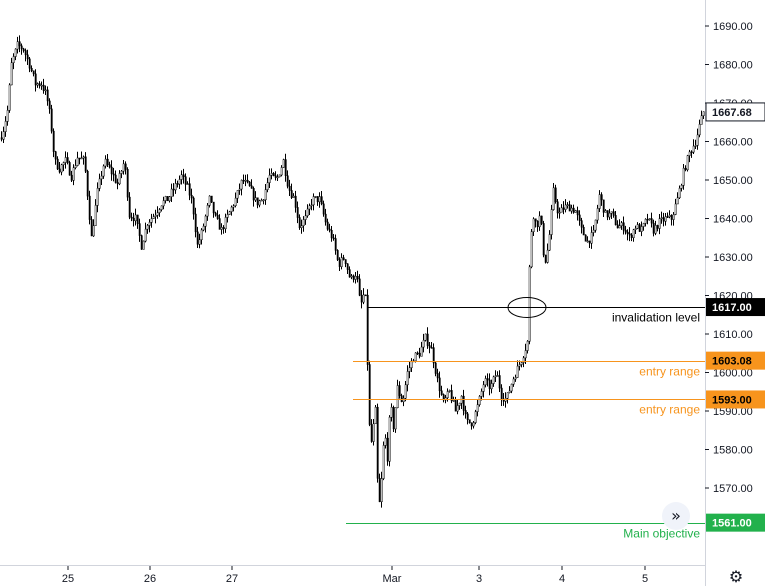 The height and width of the screenshot is (586, 765). I want to click on time-tick-label: 25, so click(68, 579).